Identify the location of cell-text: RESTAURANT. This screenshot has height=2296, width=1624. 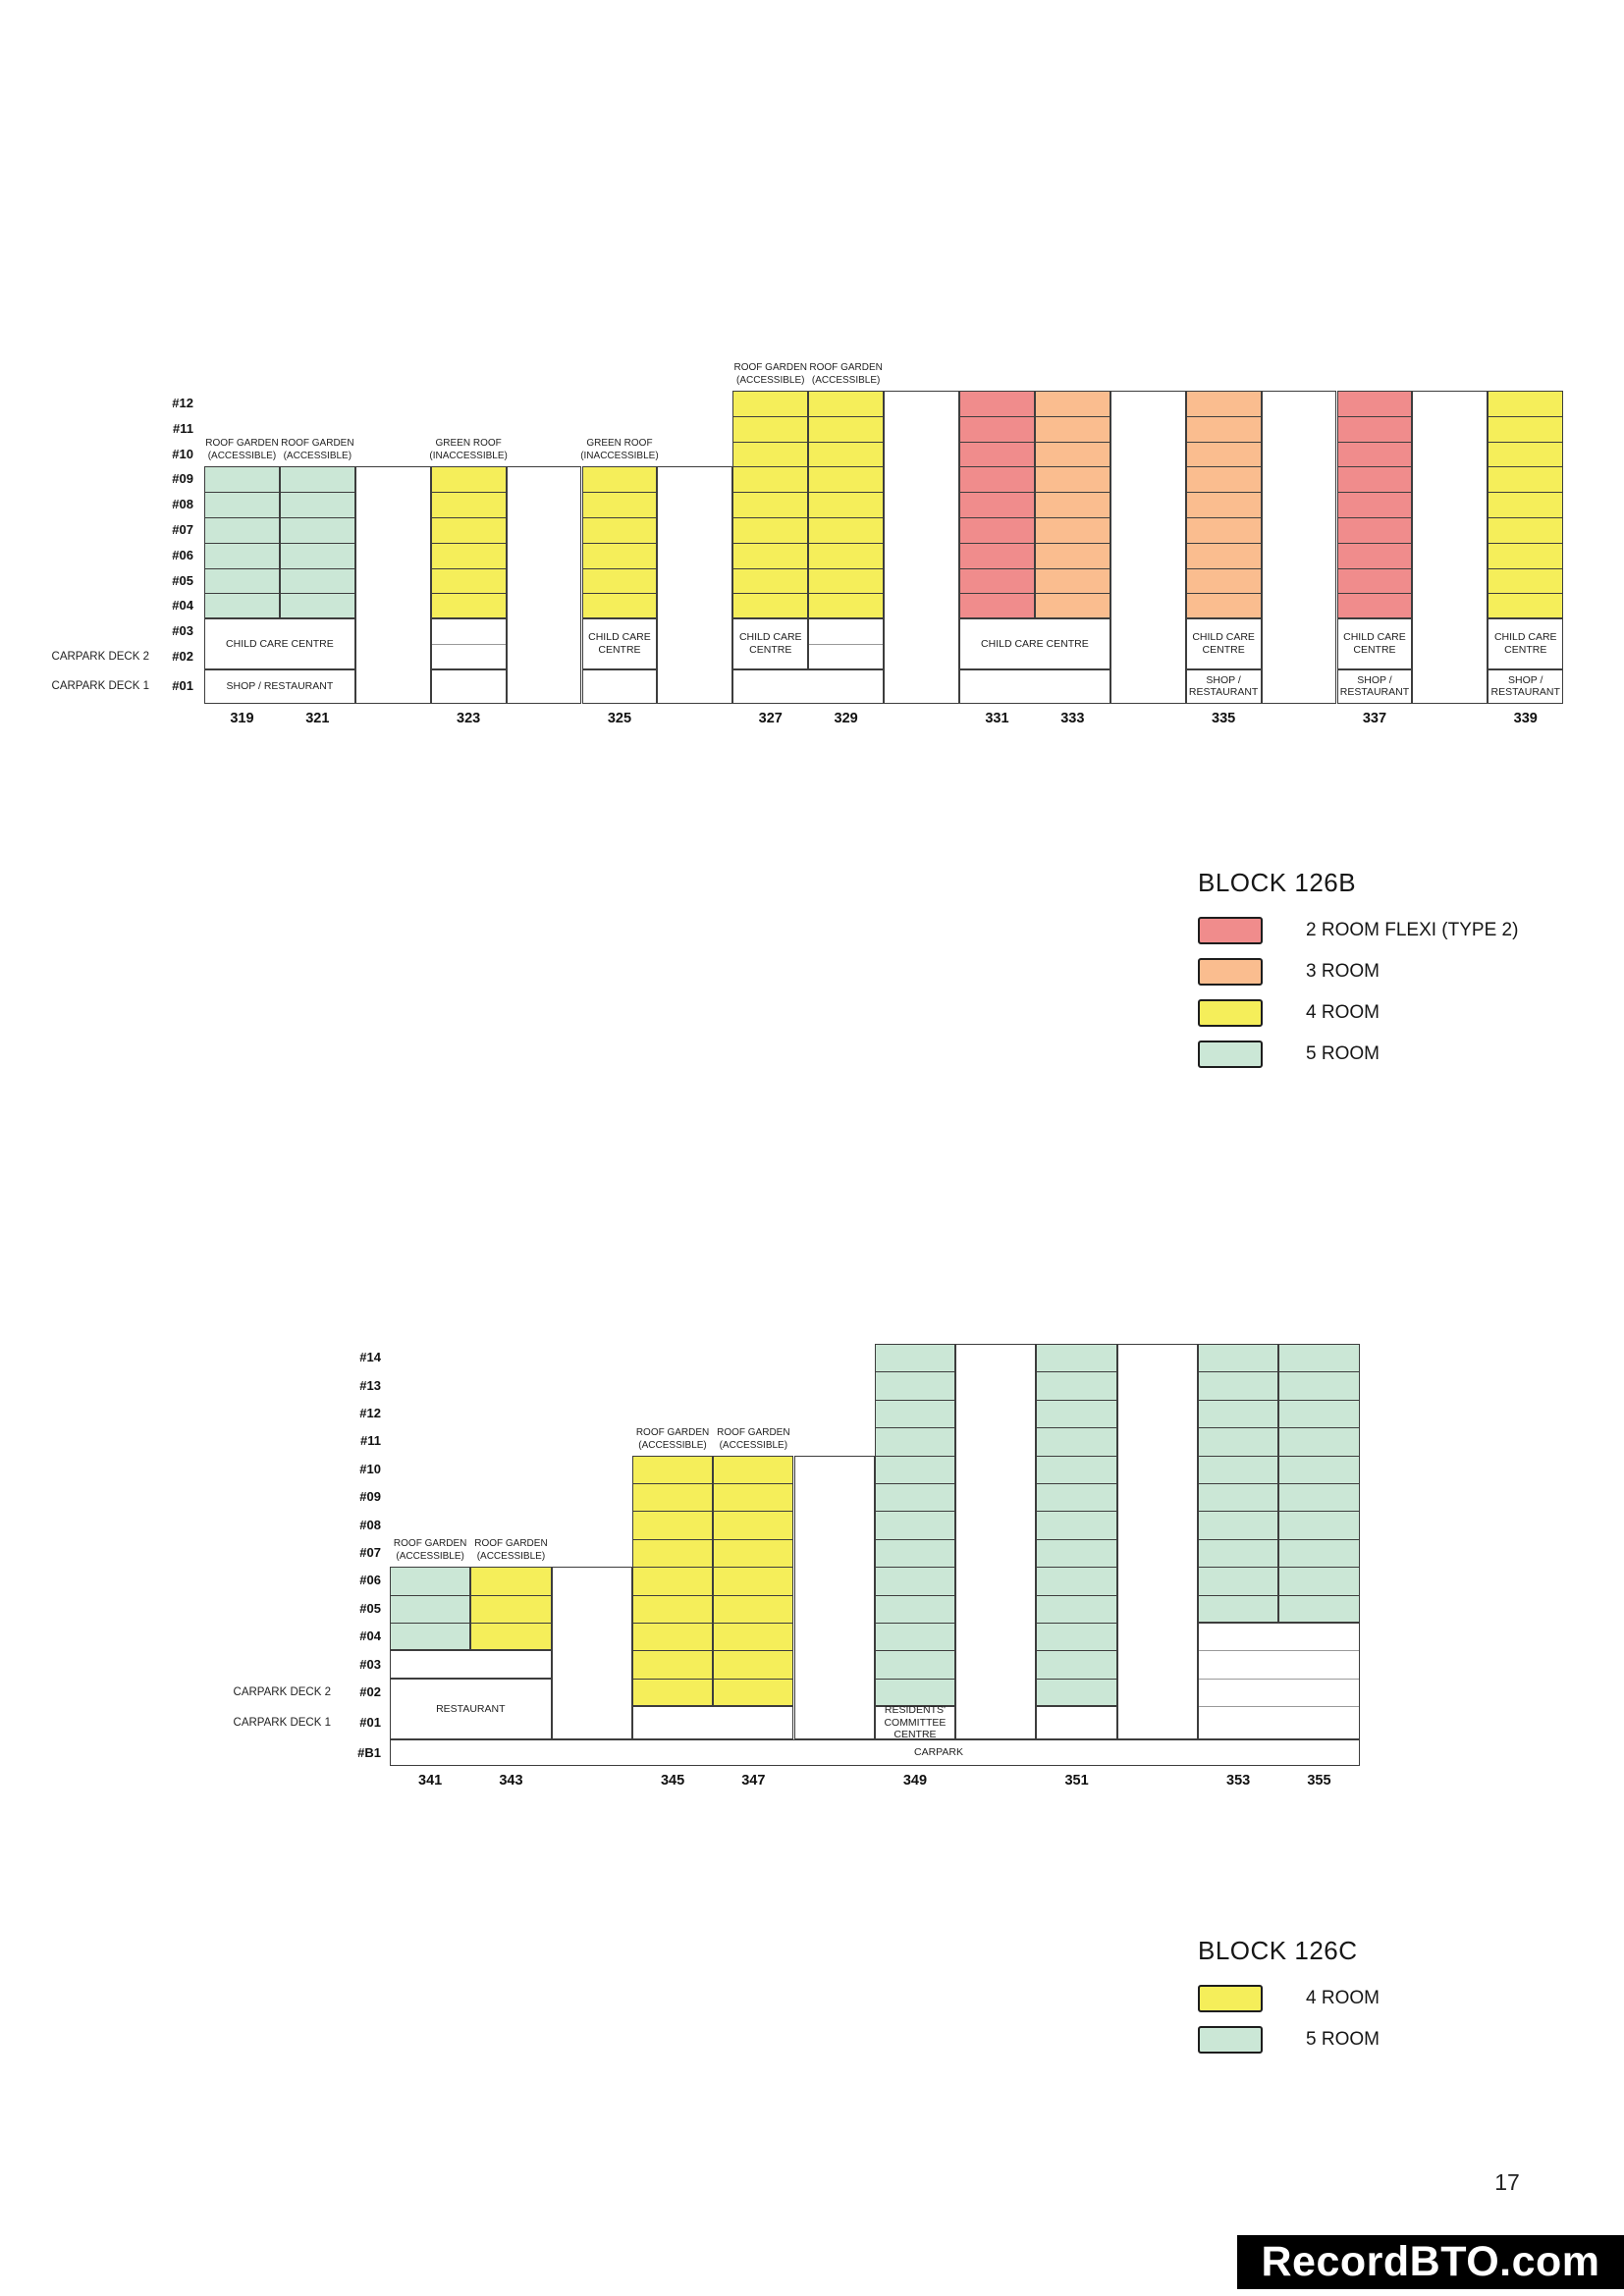
(471, 1708).